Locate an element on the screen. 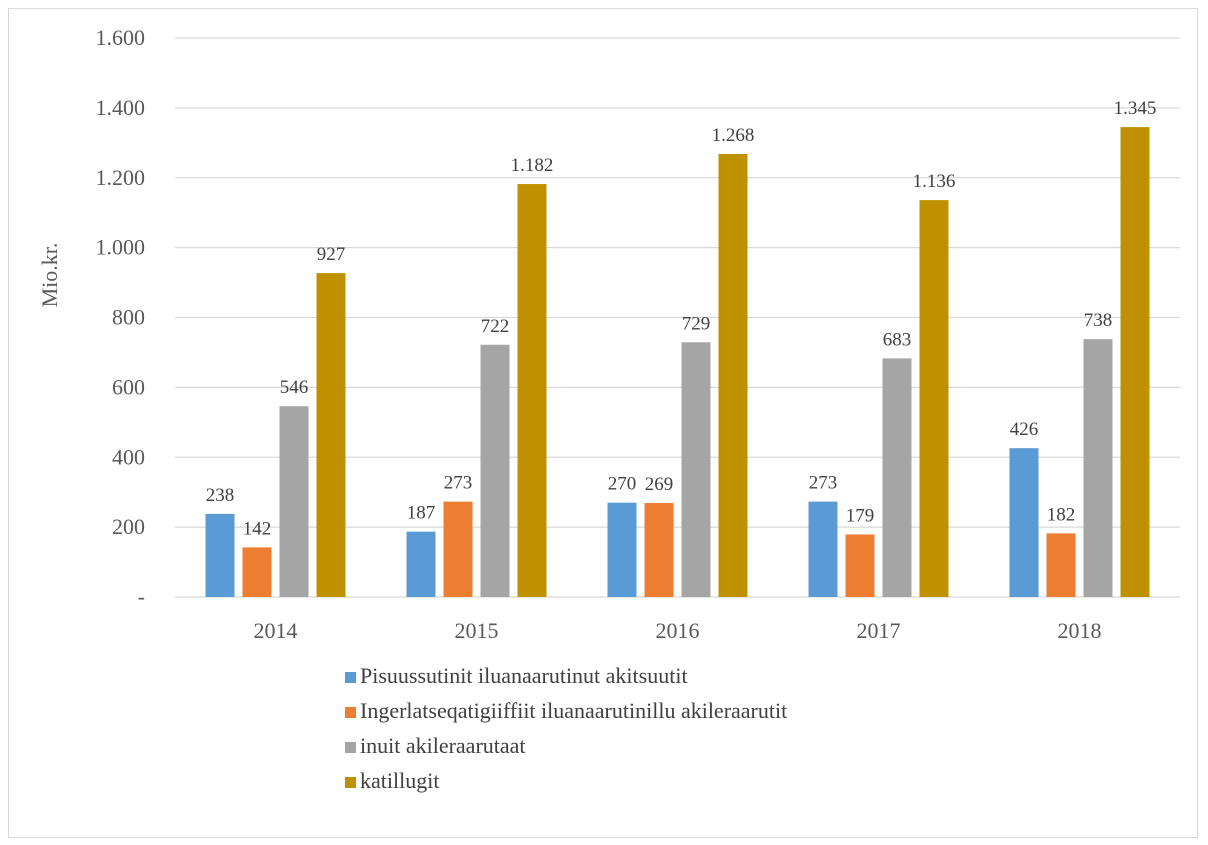  y-tick-label: 200 is located at coordinates (128, 526).